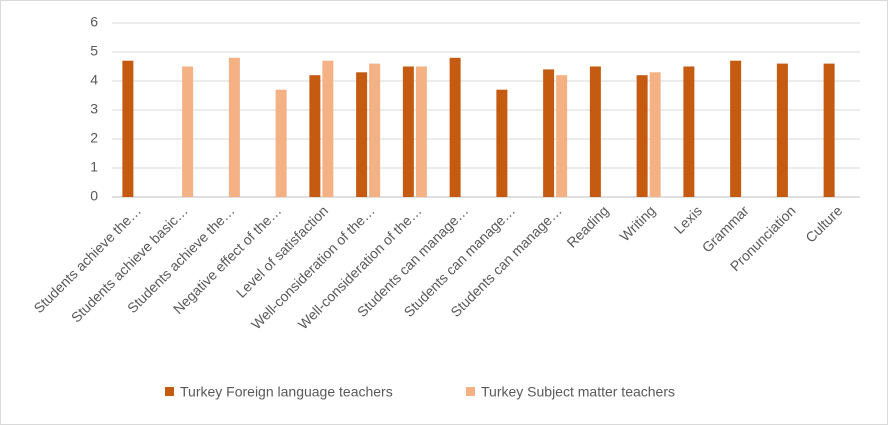 This screenshot has height=425, width=888. Describe the element at coordinates (94, 196) in the screenshot. I see `y-tick-label: 0` at that location.